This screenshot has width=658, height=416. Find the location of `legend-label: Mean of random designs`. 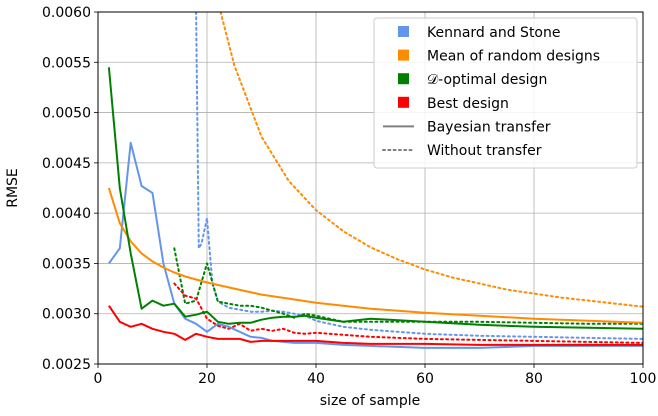

legend-label: Mean of random designs is located at coordinates (513, 57).